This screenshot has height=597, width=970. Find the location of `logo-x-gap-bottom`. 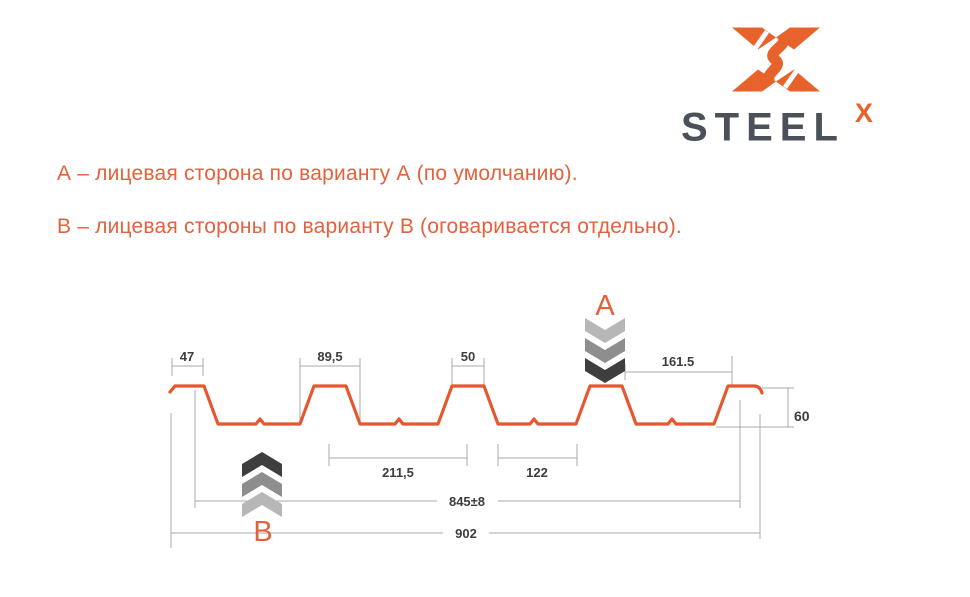

logo-x-gap-bottom is located at coordinates (792, 77).